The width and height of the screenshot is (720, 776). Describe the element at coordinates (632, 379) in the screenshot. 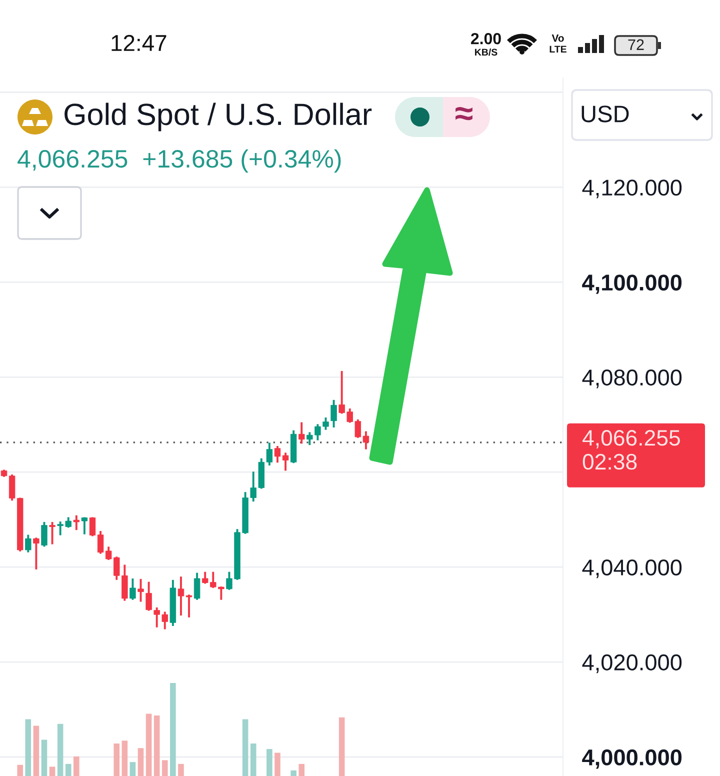

I see `y-tick-label: 4,080.000` at that location.